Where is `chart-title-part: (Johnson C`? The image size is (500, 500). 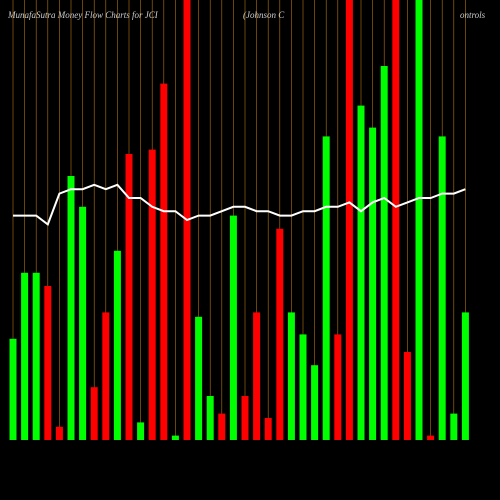
chart-title-part: (Johnson C is located at coordinates (264, 15).